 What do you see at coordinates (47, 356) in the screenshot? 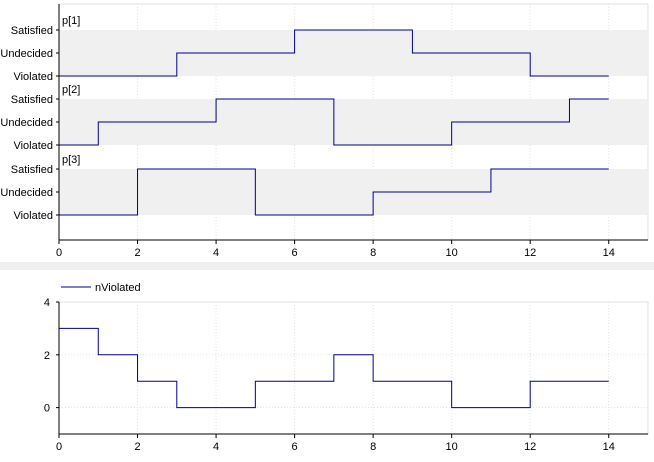
I see `y-tick-label: 2` at bounding box center [47, 356].